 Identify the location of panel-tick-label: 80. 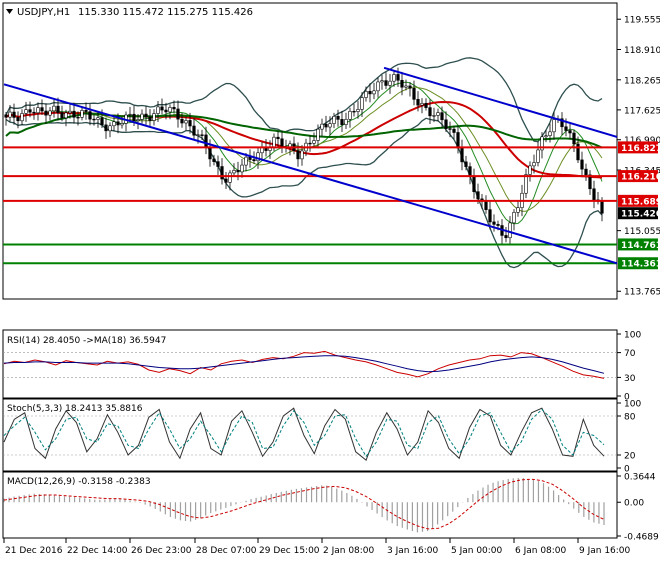
(630, 418).